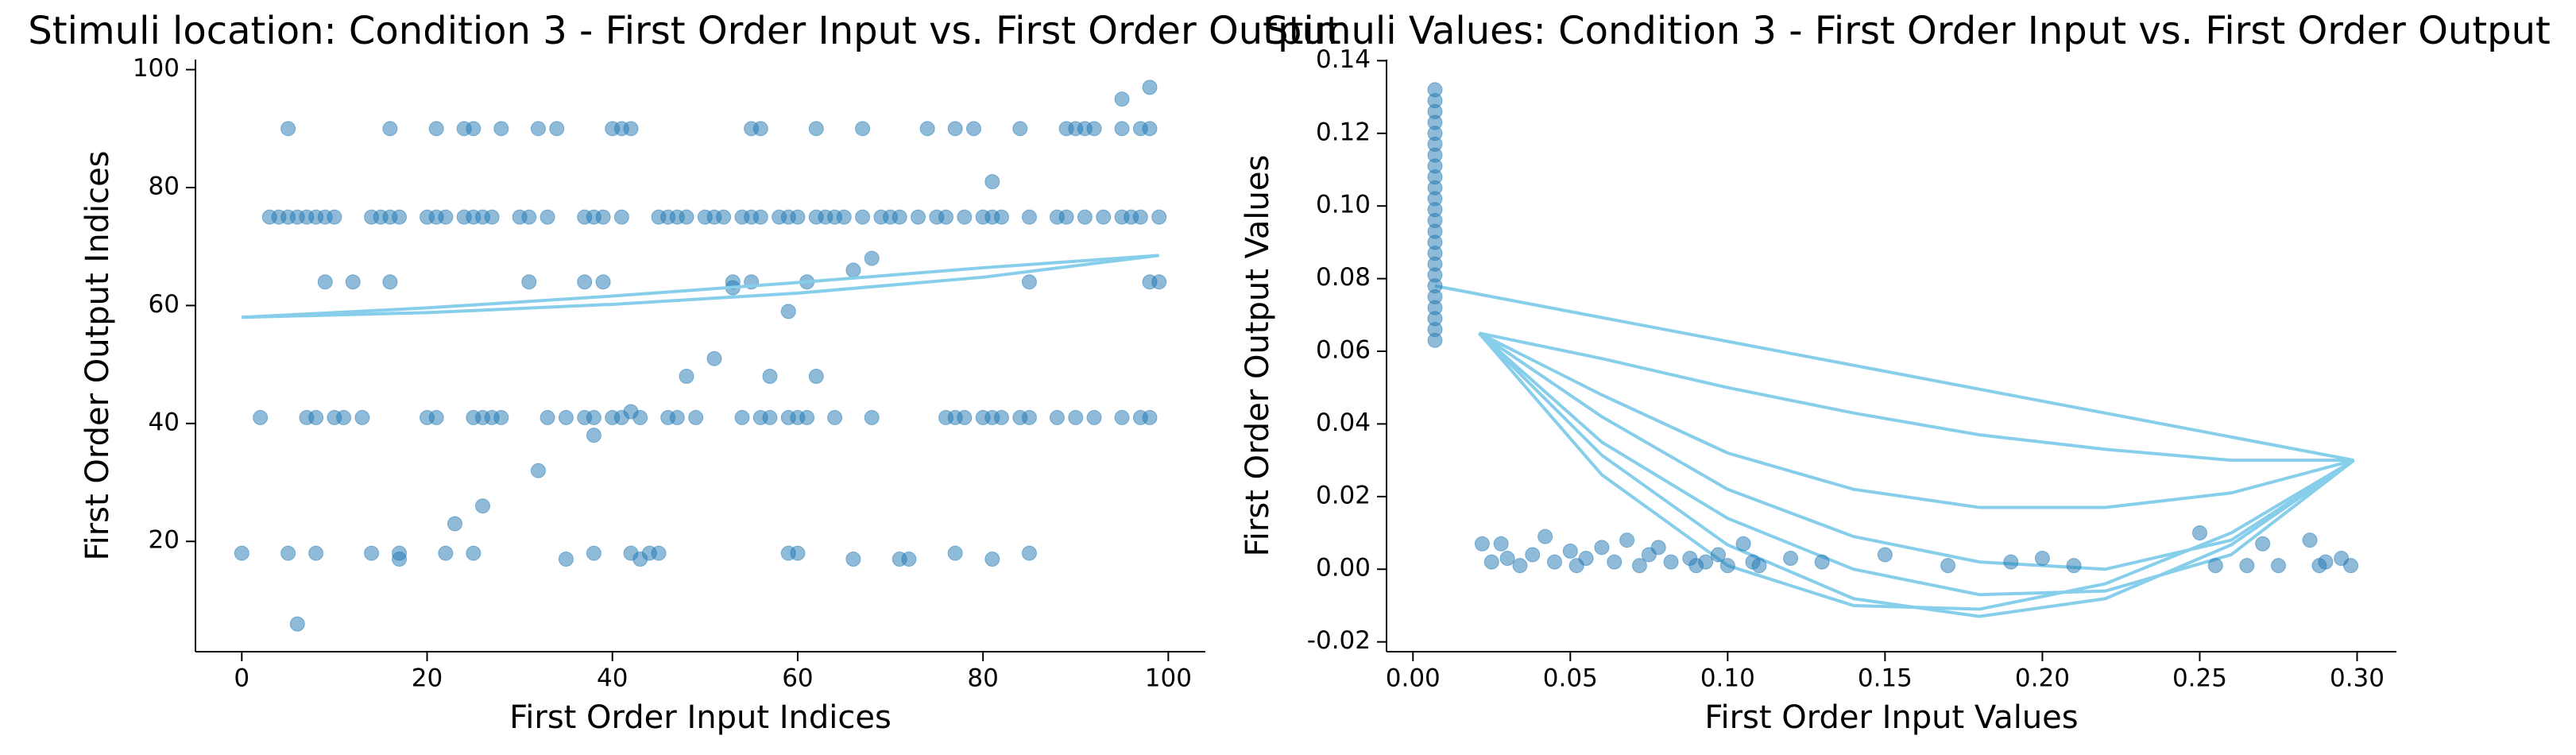 Image resolution: width=2576 pixels, height=755 pixels. What do you see at coordinates (1343, 350) in the screenshot?
I see `y-tick-label: 0.06` at bounding box center [1343, 350].